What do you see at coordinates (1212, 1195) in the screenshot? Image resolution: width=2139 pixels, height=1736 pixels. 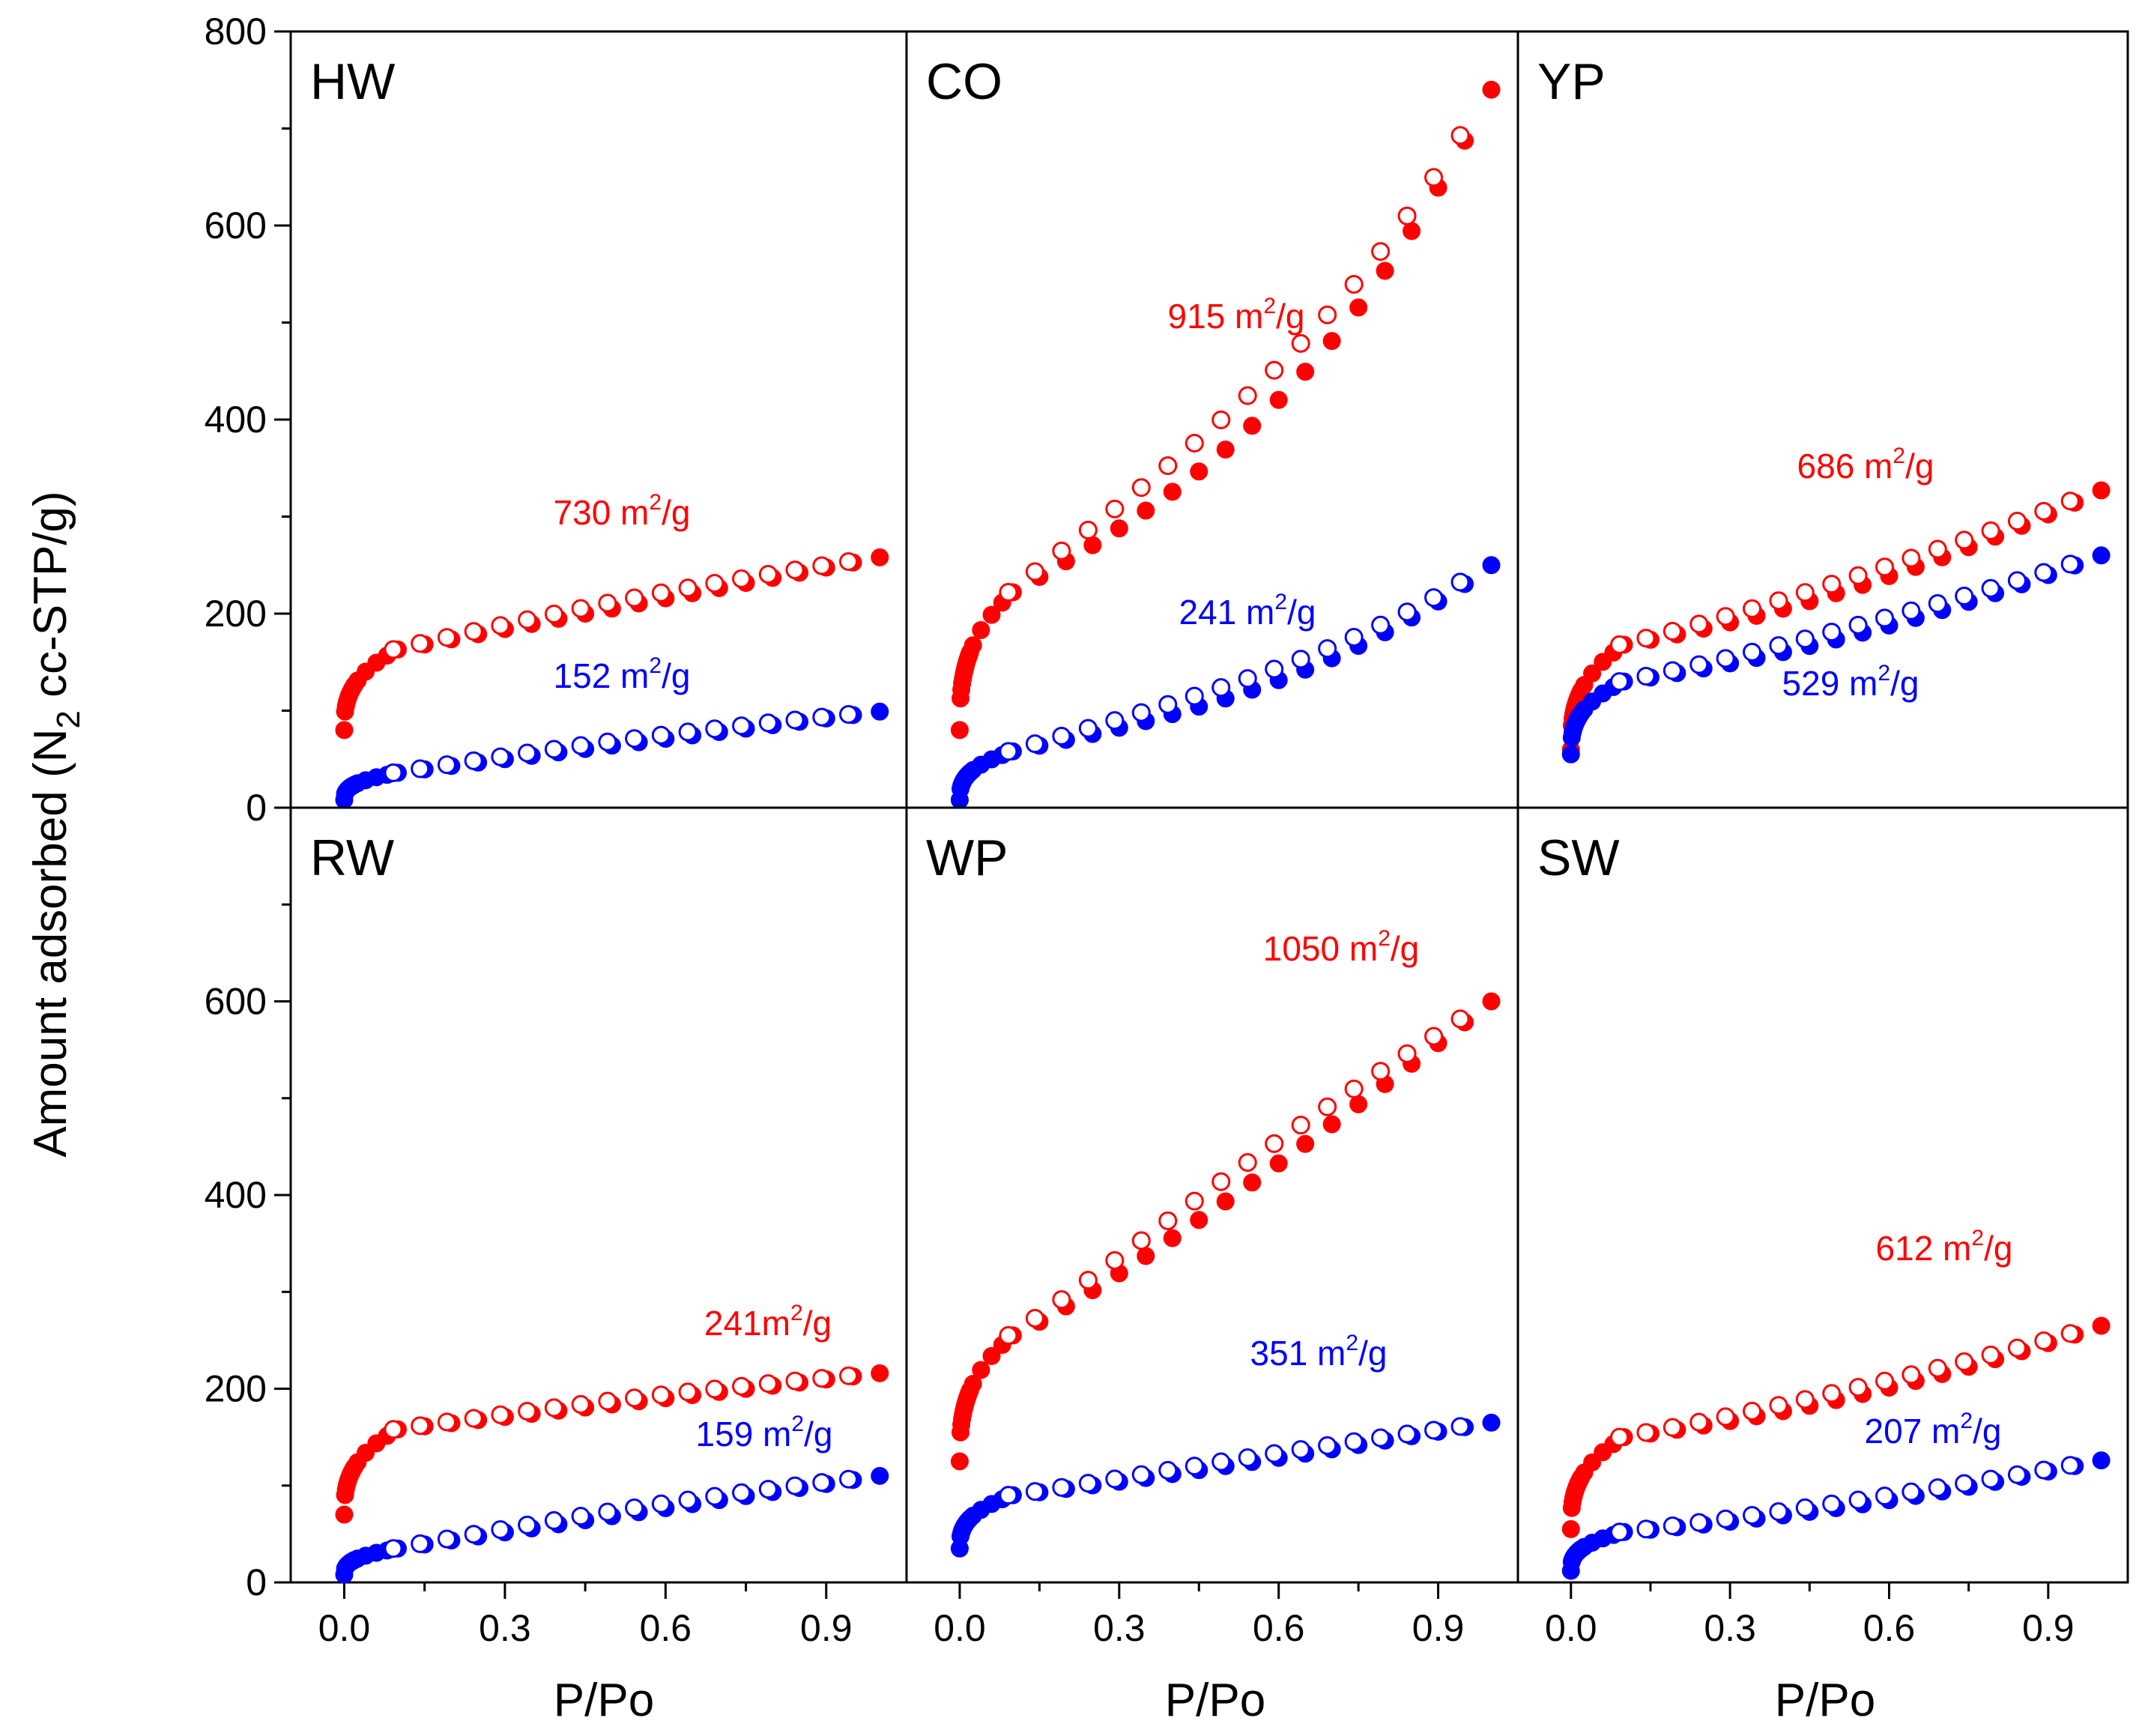 I see `panel-frame` at bounding box center [1212, 1195].